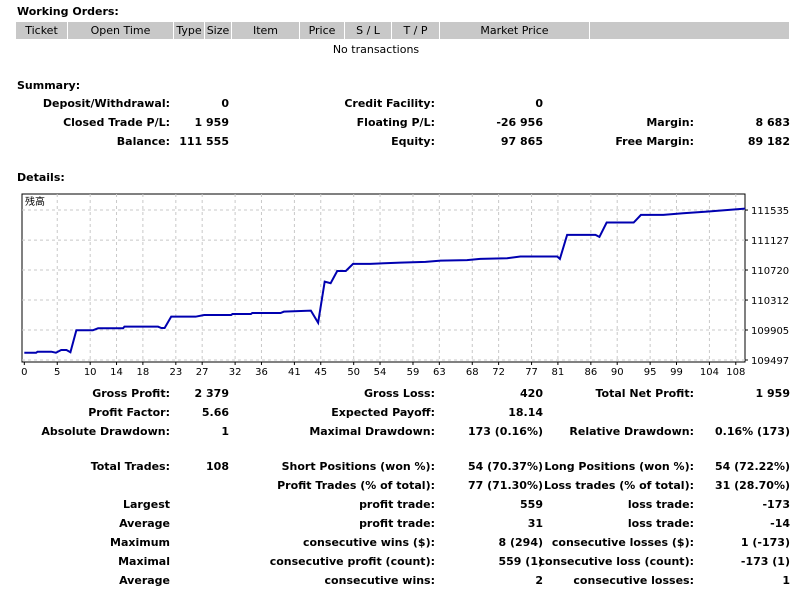 The height and width of the screenshot is (593, 800). What do you see at coordinates (770, 211) in the screenshot?
I see `y-tick-label: 111535` at bounding box center [770, 211].